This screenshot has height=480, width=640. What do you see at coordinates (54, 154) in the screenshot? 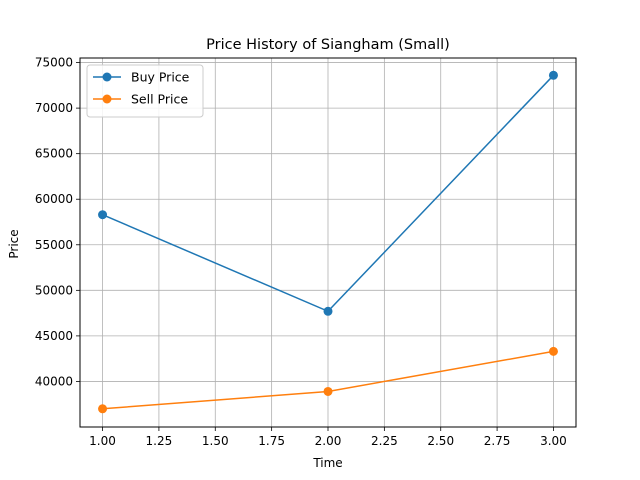
I see `y-tick-label: 65000` at bounding box center [54, 154].